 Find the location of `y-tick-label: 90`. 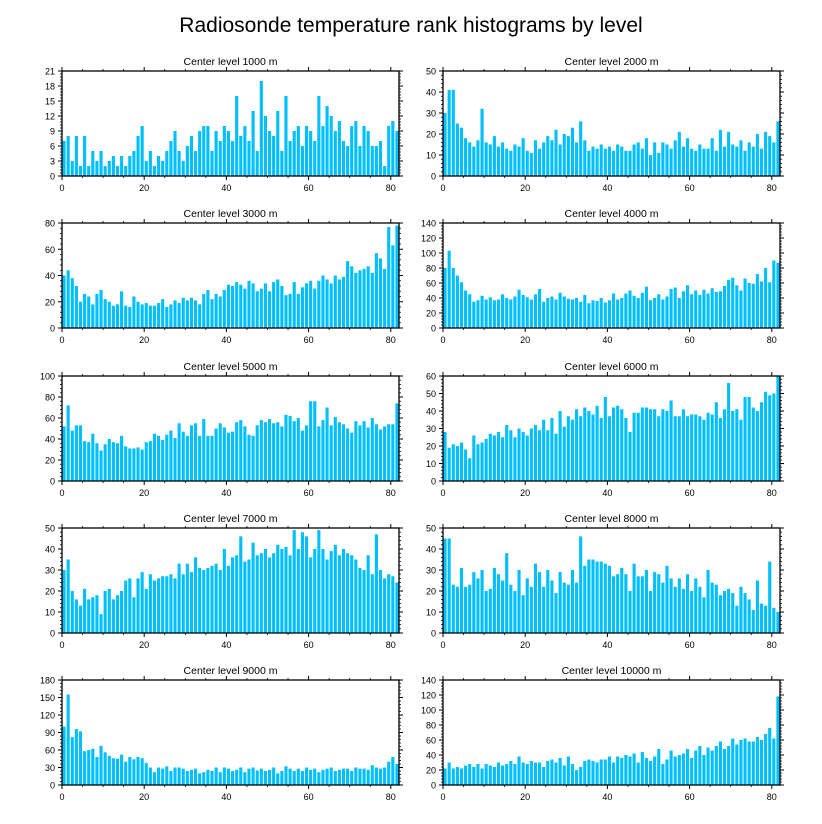

y-tick-label: 90 is located at coordinates (50, 733).